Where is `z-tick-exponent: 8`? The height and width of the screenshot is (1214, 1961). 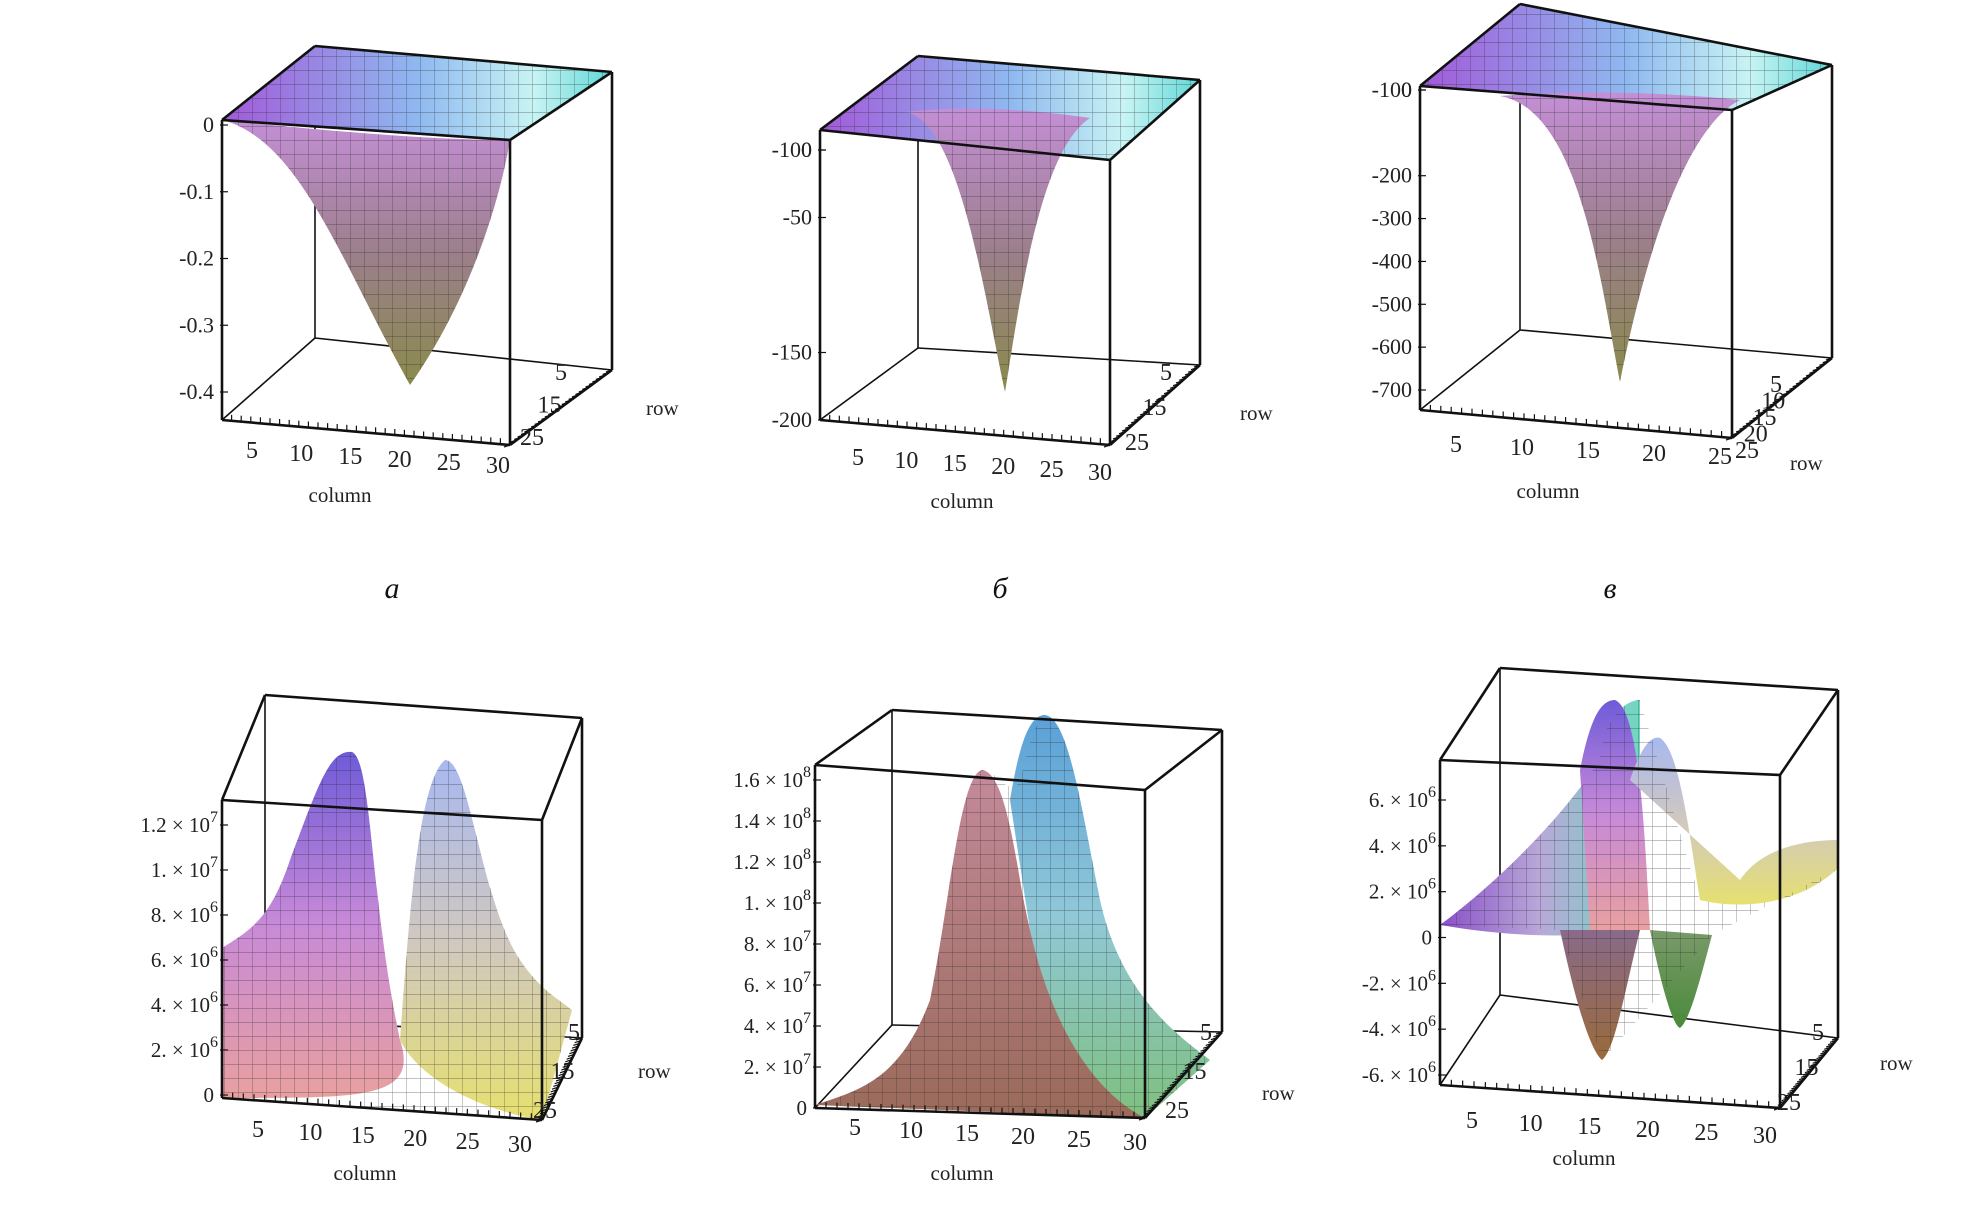 z-tick-exponent: 8 is located at coordinates (807, 895).